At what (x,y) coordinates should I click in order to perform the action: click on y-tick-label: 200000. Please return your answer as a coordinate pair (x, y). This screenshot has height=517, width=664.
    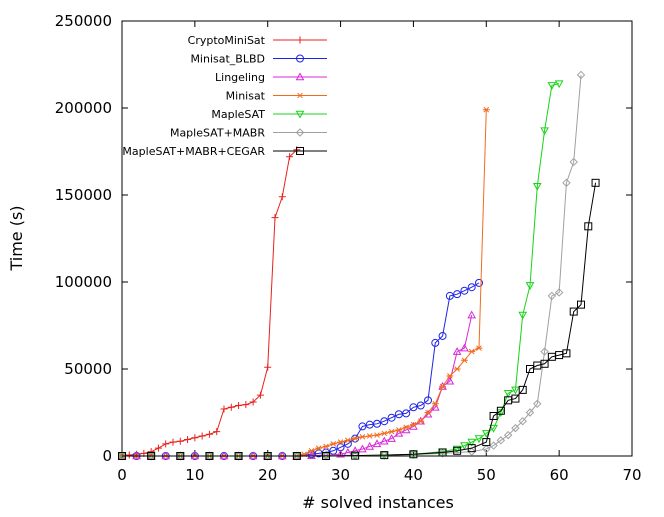
    Looking at the image, I should click on (83, 108).